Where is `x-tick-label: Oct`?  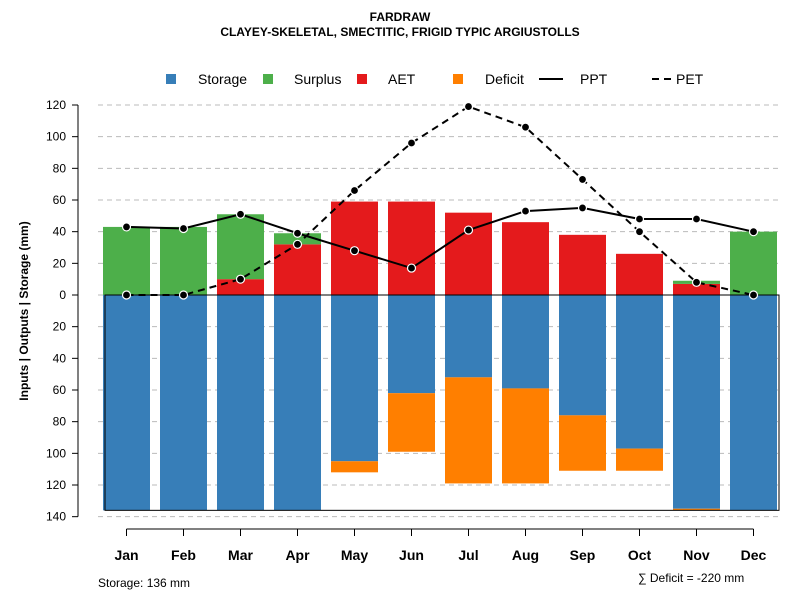 x-tick-label: Oct is located at coordinates (640, 555).